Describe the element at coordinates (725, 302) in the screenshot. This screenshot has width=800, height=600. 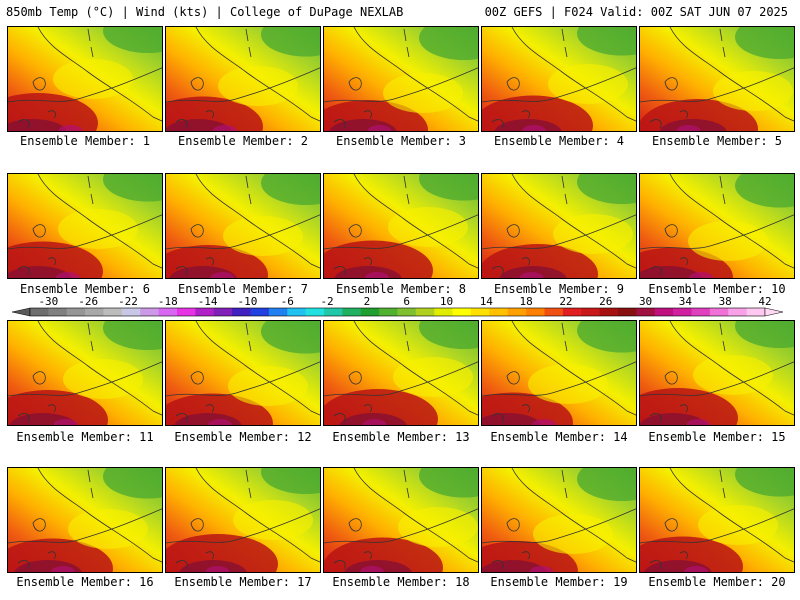
I see `colorbar-tick-label: 38` at that location.